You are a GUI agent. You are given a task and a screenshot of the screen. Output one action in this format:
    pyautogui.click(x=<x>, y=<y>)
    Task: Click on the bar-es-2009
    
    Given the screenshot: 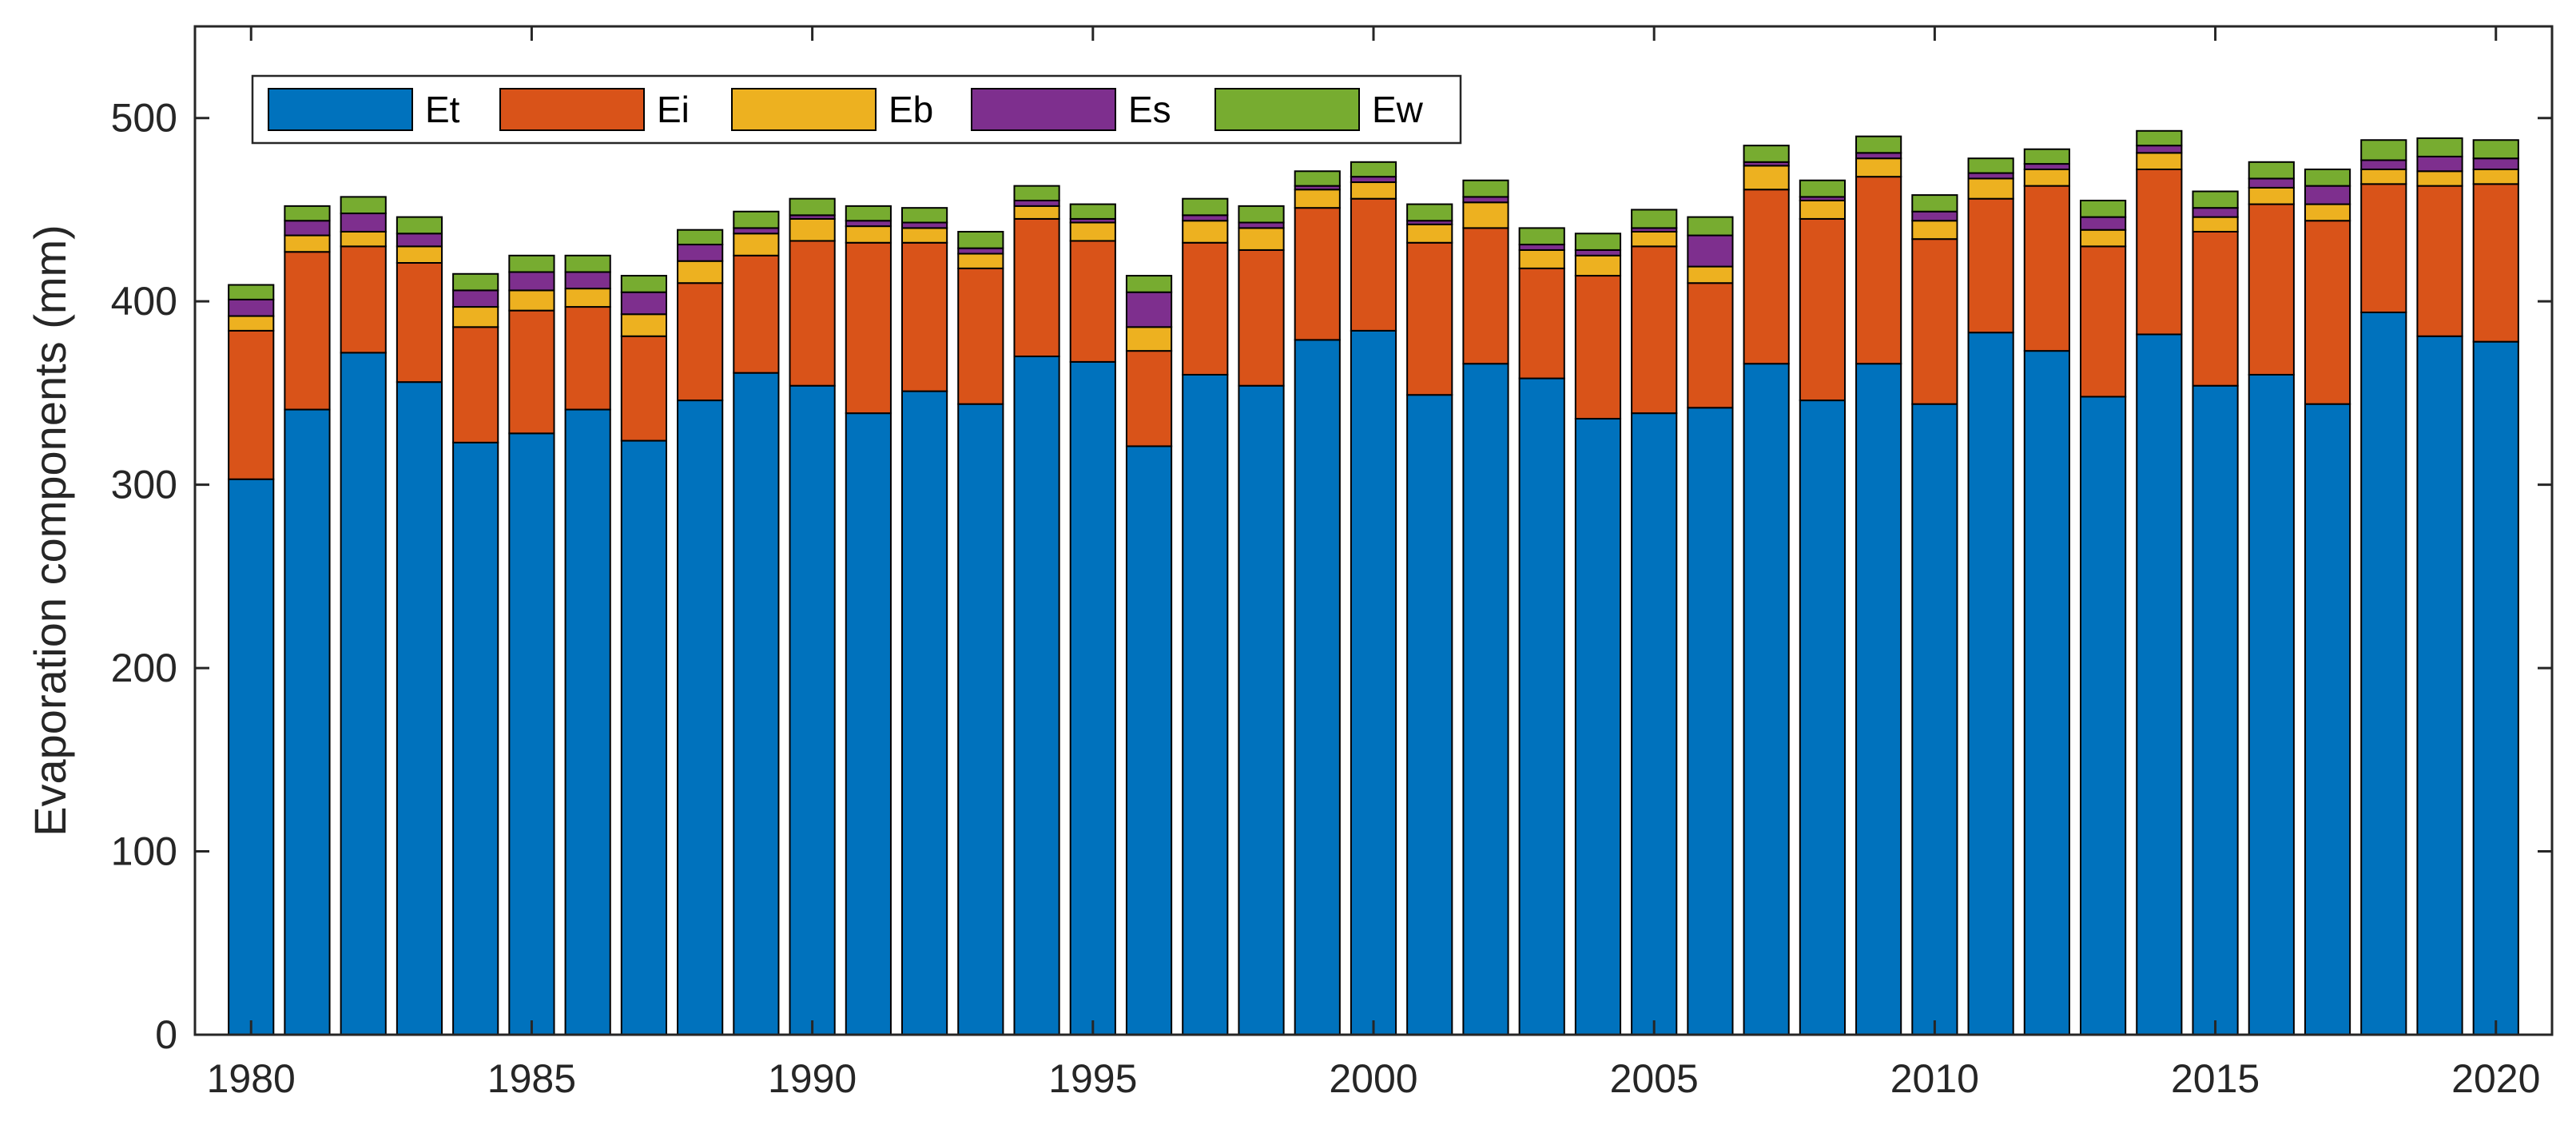 What is the action you would take?
    pyautogui.click(x=1878, y=156)
    